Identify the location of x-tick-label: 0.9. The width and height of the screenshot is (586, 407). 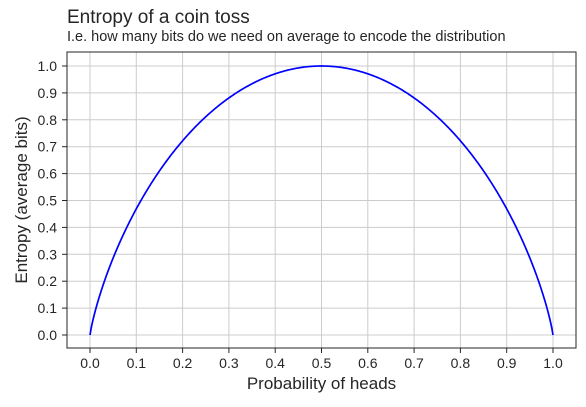
(507, 363).